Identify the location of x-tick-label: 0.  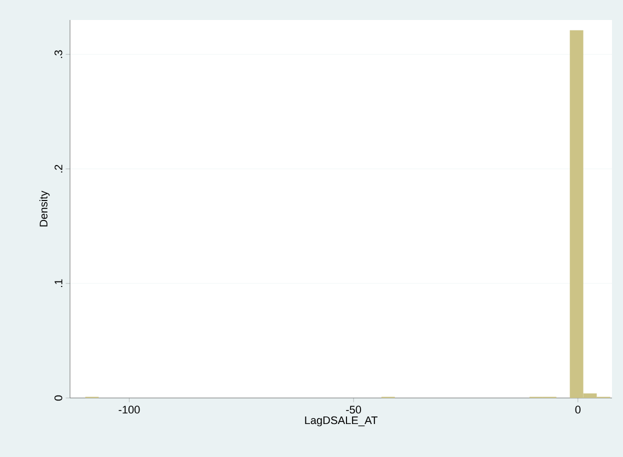
(578, 410).